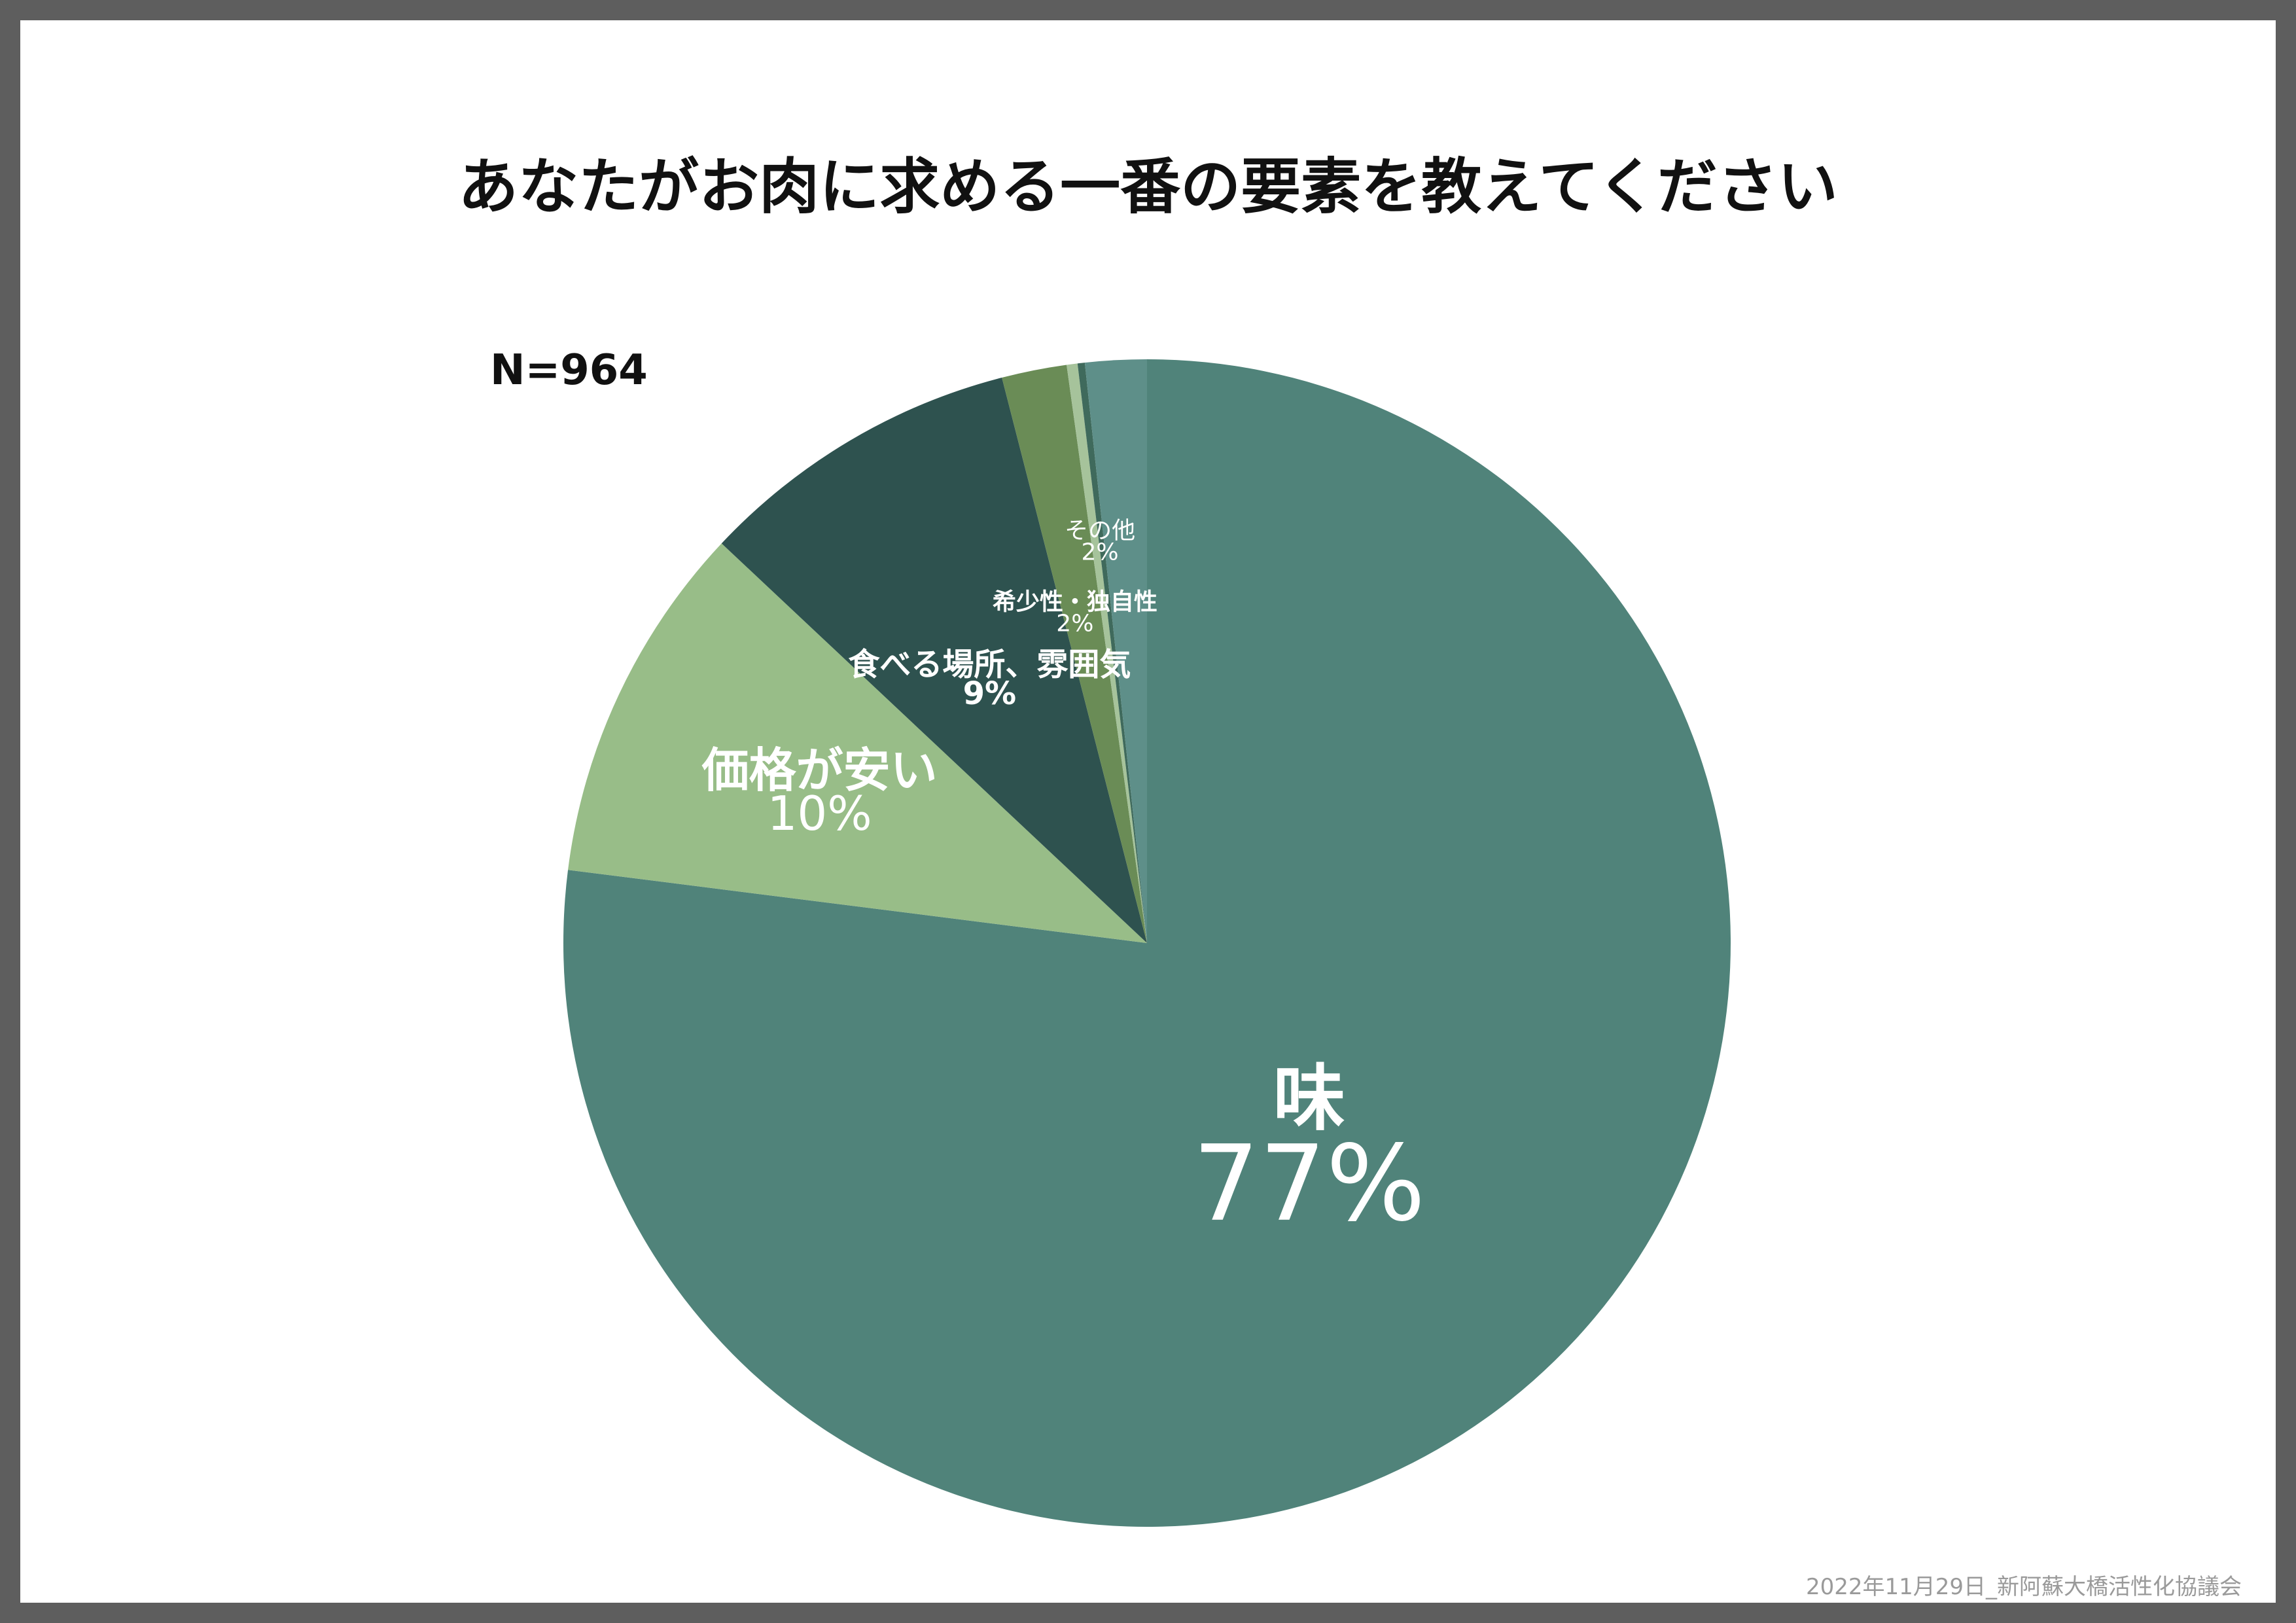  Describe the element at coordinates (989, 665) in the screenshot. I see `slice-name-label-2: 食べる場所、雰囲気` at that location.